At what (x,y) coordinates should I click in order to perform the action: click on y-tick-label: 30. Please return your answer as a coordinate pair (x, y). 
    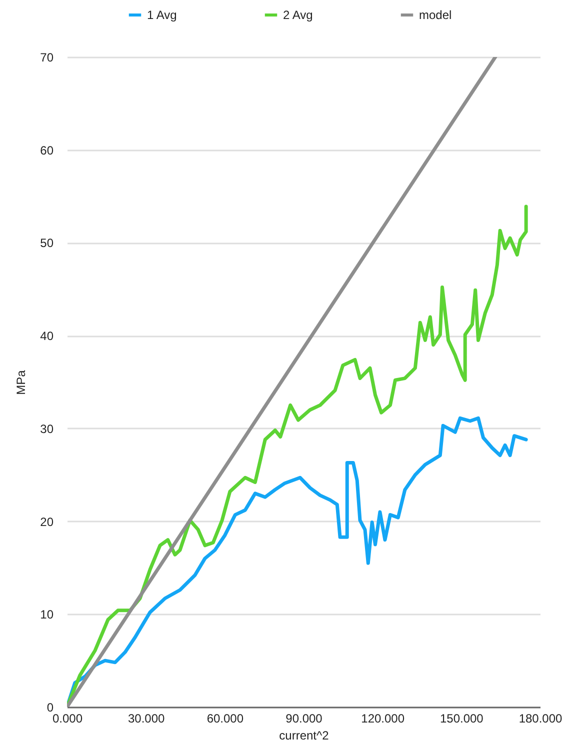
    Looking at the image, I should click on (47, 429).